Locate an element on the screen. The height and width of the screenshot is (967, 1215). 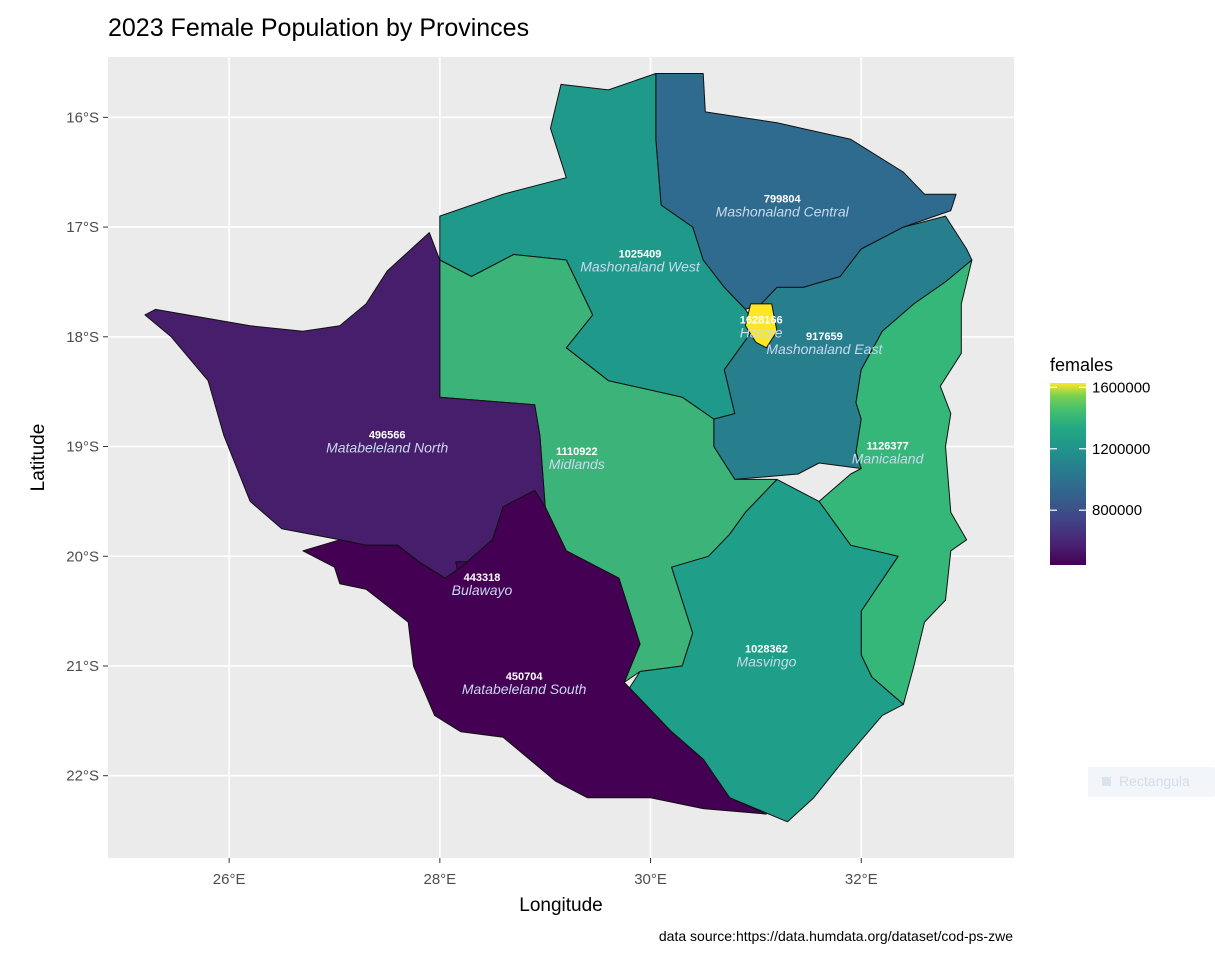
name-label-mashonaland-central: Mashonaland Central is located at coordinates (783, 212).